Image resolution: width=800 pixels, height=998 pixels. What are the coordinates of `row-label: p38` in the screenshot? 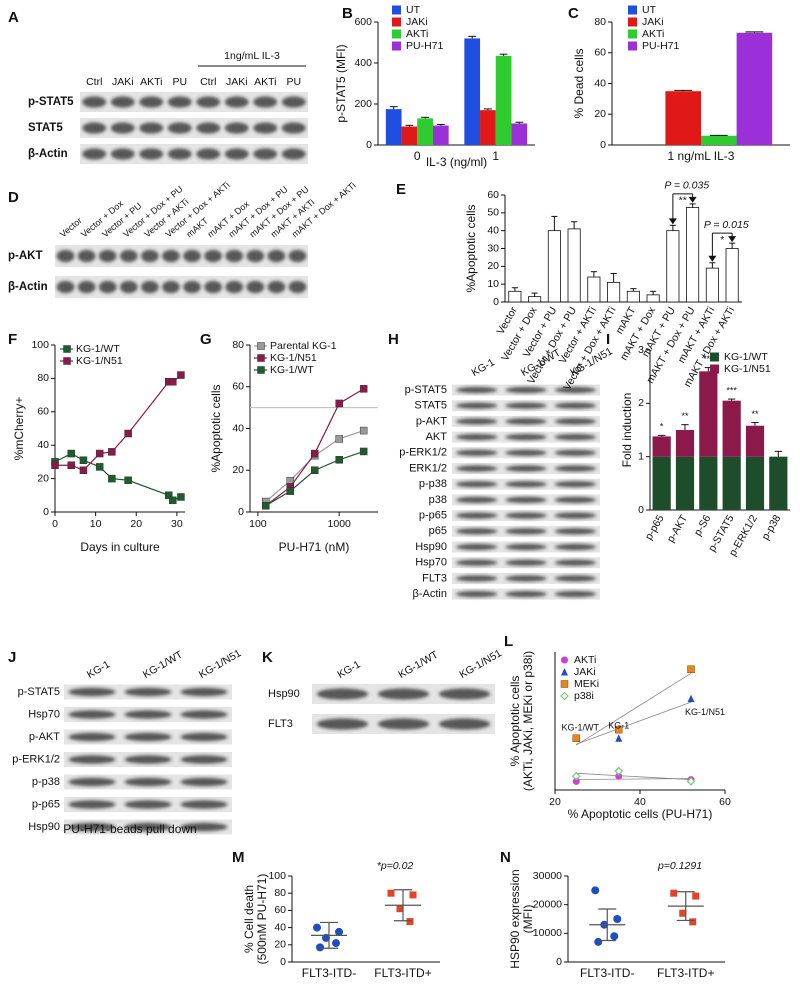 It's located at (438, 500).